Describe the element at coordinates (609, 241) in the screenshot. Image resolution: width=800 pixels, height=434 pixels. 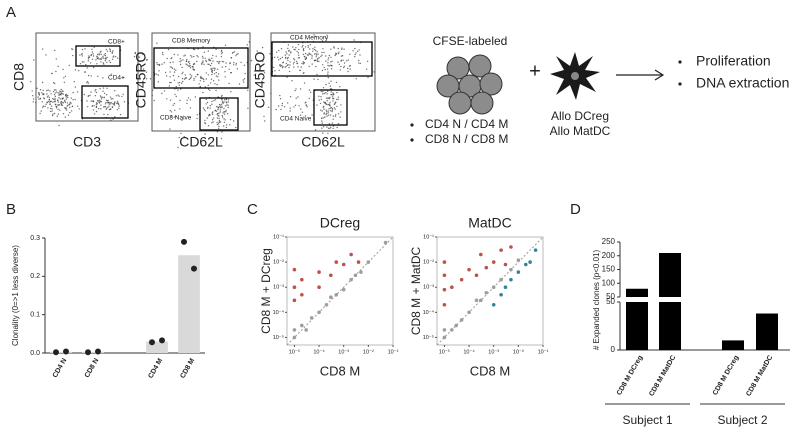
I see `y-tick-label: 250` at that location.